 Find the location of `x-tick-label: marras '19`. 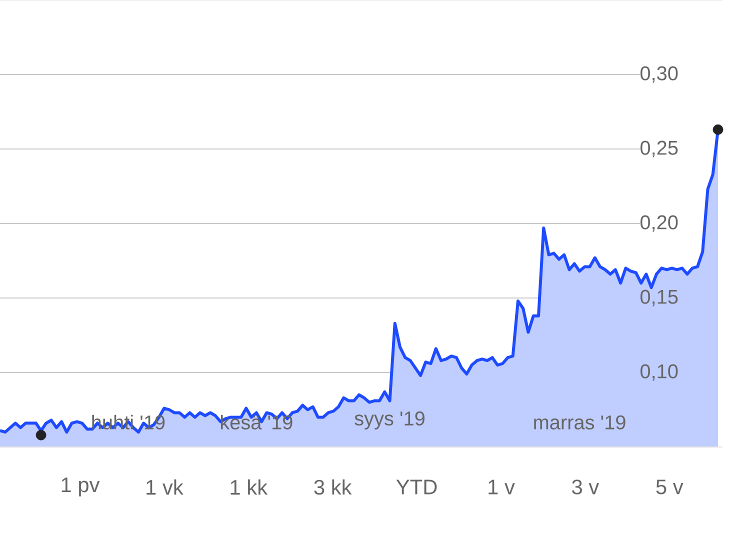

x-tick-label: marras '19 is located at coordinates (580, 422).